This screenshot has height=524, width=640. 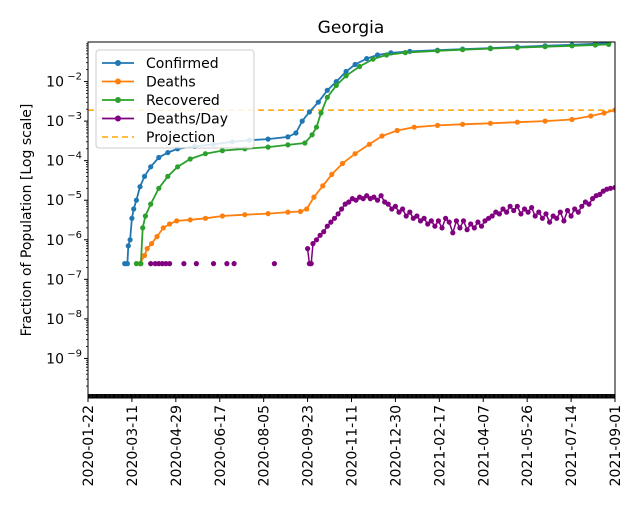 What do you see at coordinates (74, 195) in the screenshot?
I see `y-tick-exponent: −5` at bounding box center [74, 195].